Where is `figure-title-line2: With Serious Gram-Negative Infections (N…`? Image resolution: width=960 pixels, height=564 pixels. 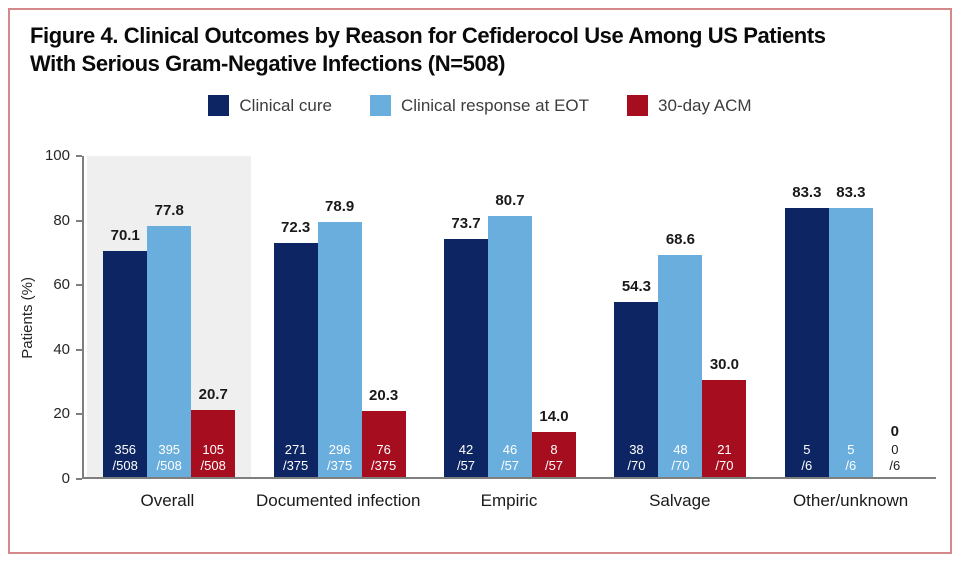
figure-title-line2: With Serious Gram-Negative Infections (N… is located at coordinates (268, 63).